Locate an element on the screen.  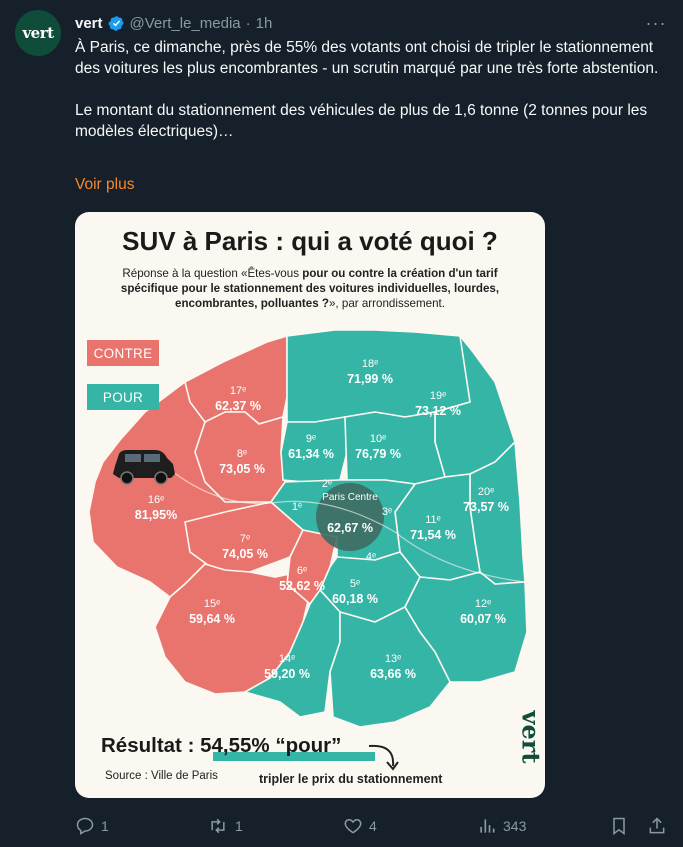
result-text: Résultat : 54,55% “pour” is located at coordinates (221, 746).